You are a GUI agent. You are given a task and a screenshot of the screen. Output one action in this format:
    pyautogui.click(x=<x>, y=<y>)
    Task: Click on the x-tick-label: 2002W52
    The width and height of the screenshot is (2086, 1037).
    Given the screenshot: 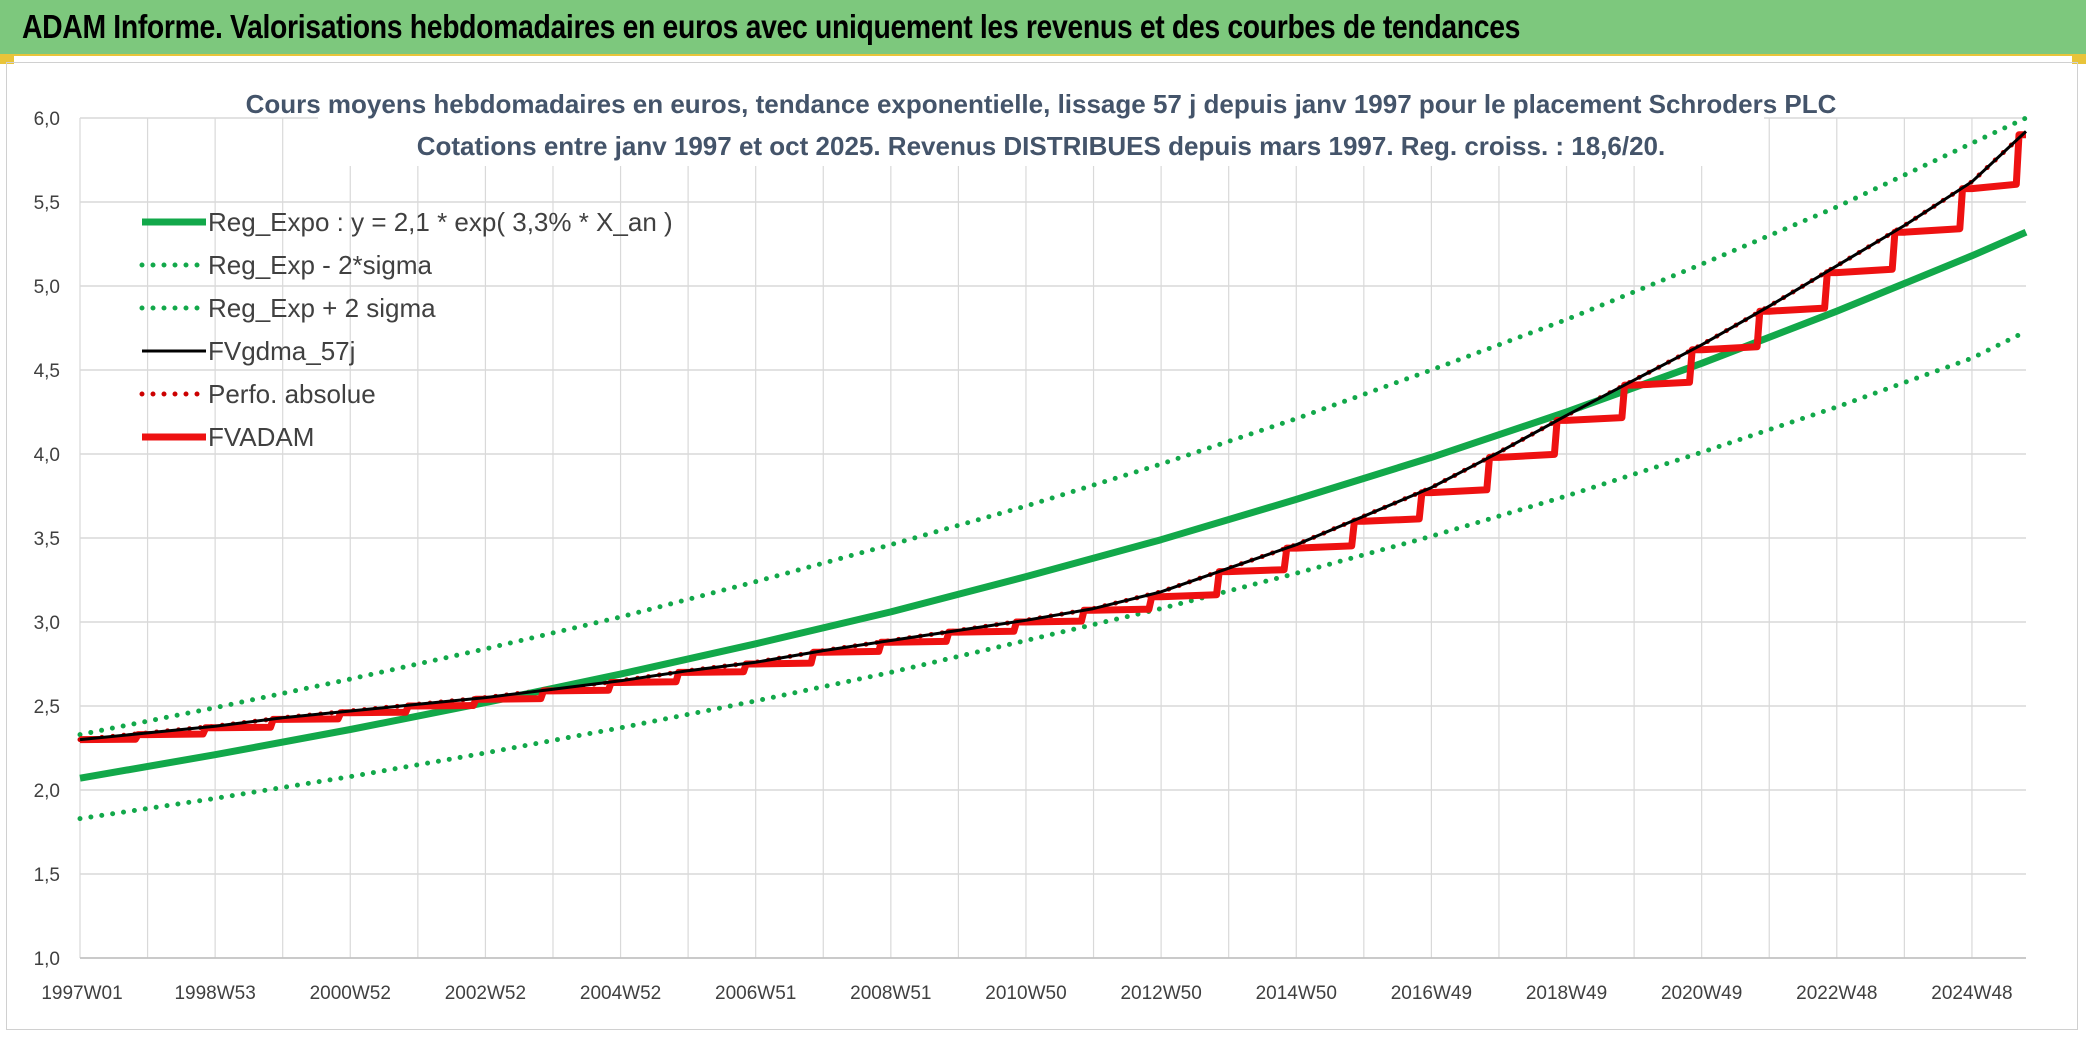 What is the action you would take?
    pyautogui.click(x=485, y=993)
    